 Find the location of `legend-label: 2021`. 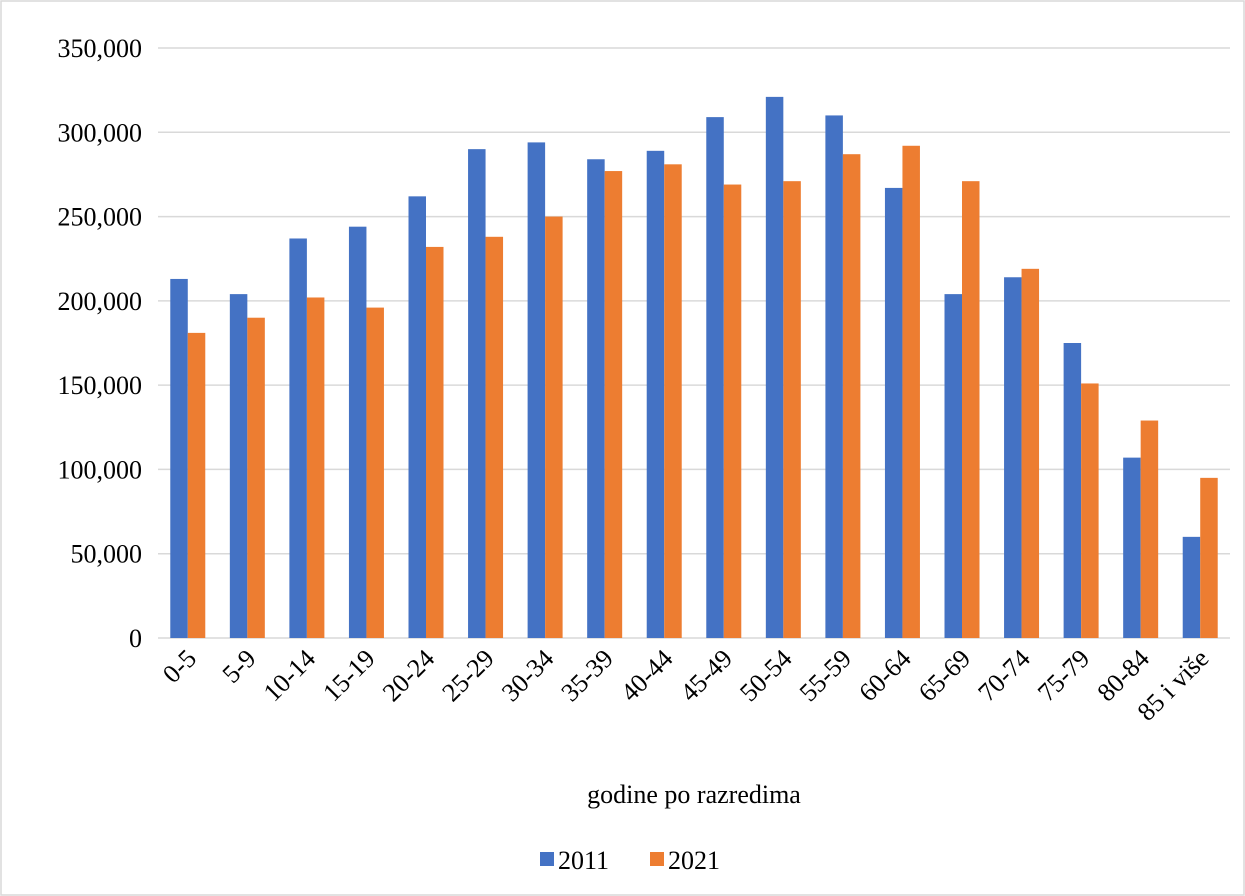

legend-label: 2021 is located at coordinates (694, 860).